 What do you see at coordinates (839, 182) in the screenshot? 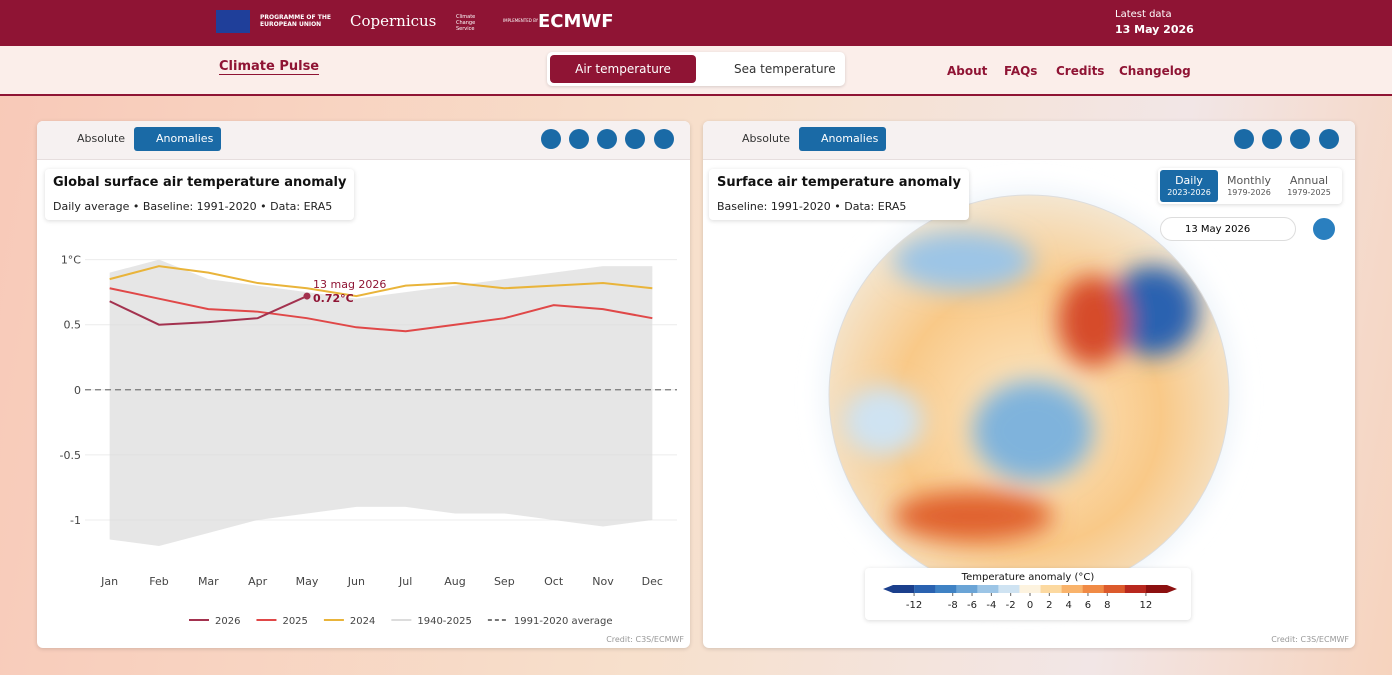
I see `map-title: Surface air temperature anomaly` at bounding box center [839, 182].